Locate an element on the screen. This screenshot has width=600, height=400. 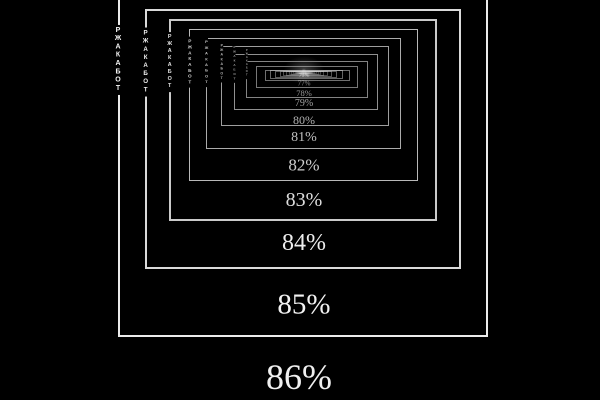
zoom-percentage-label-root: 86% is located at coordinates (299, 377).